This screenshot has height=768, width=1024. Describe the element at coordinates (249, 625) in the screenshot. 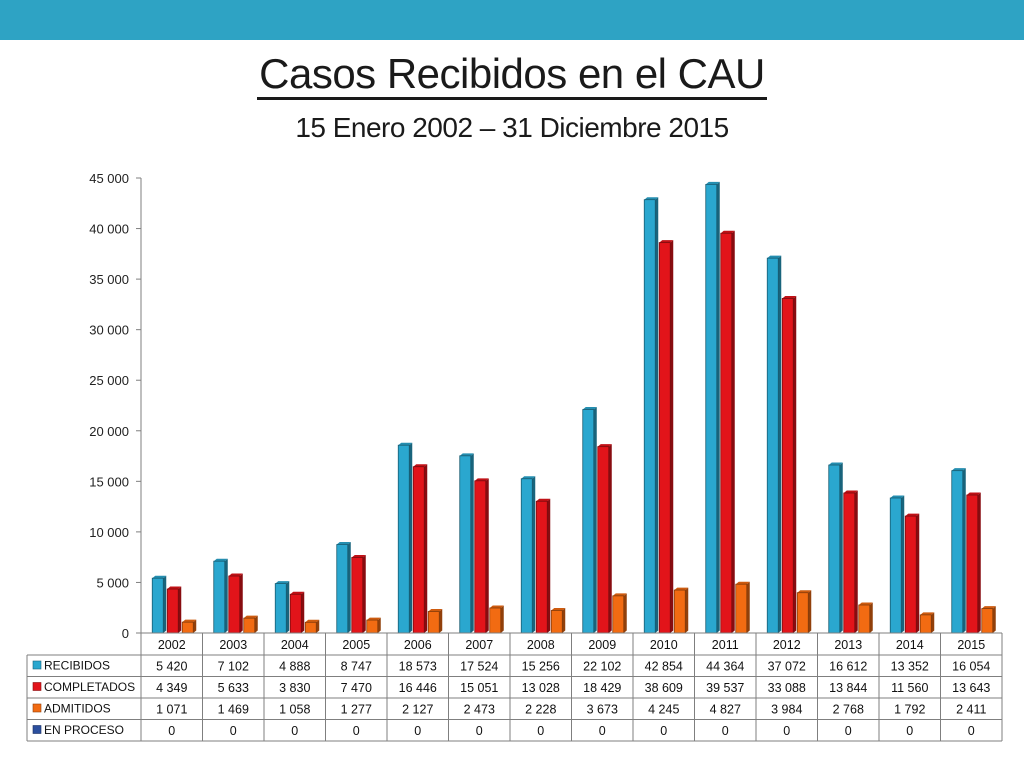

I see `bar-admitidos-2003` at that location.